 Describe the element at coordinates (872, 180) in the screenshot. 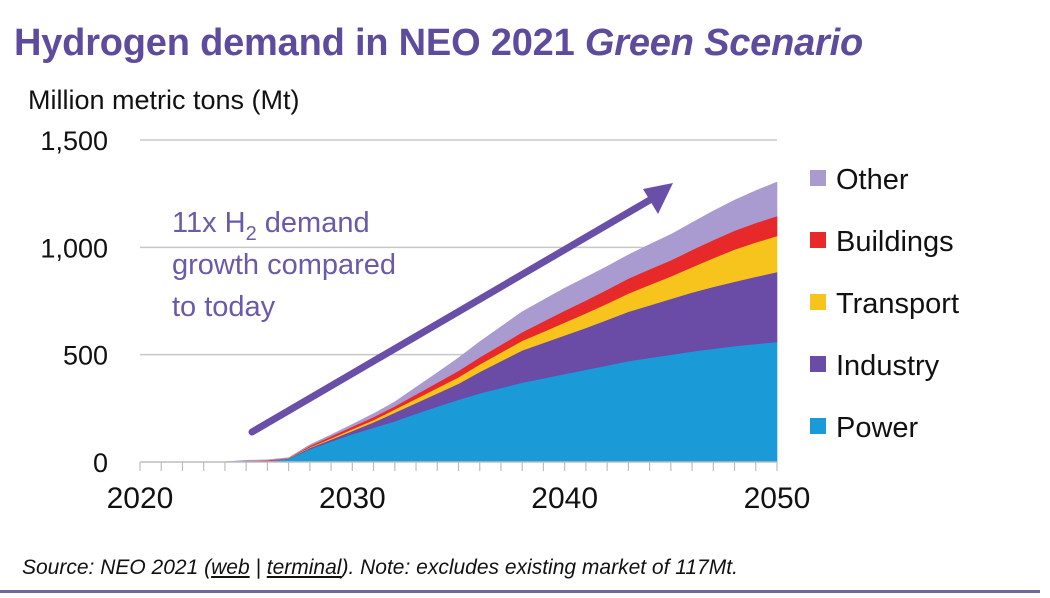

I see `legend-label-other: Other` at that location.